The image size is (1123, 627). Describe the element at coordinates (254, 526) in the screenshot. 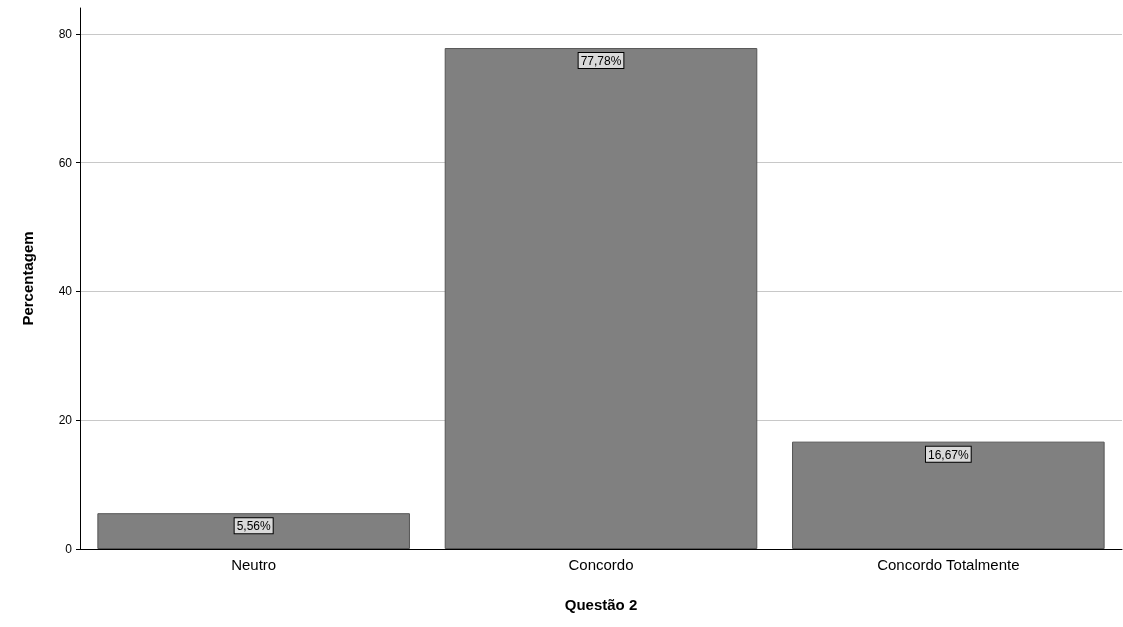

I see `data-label: 5,56%` at that location.